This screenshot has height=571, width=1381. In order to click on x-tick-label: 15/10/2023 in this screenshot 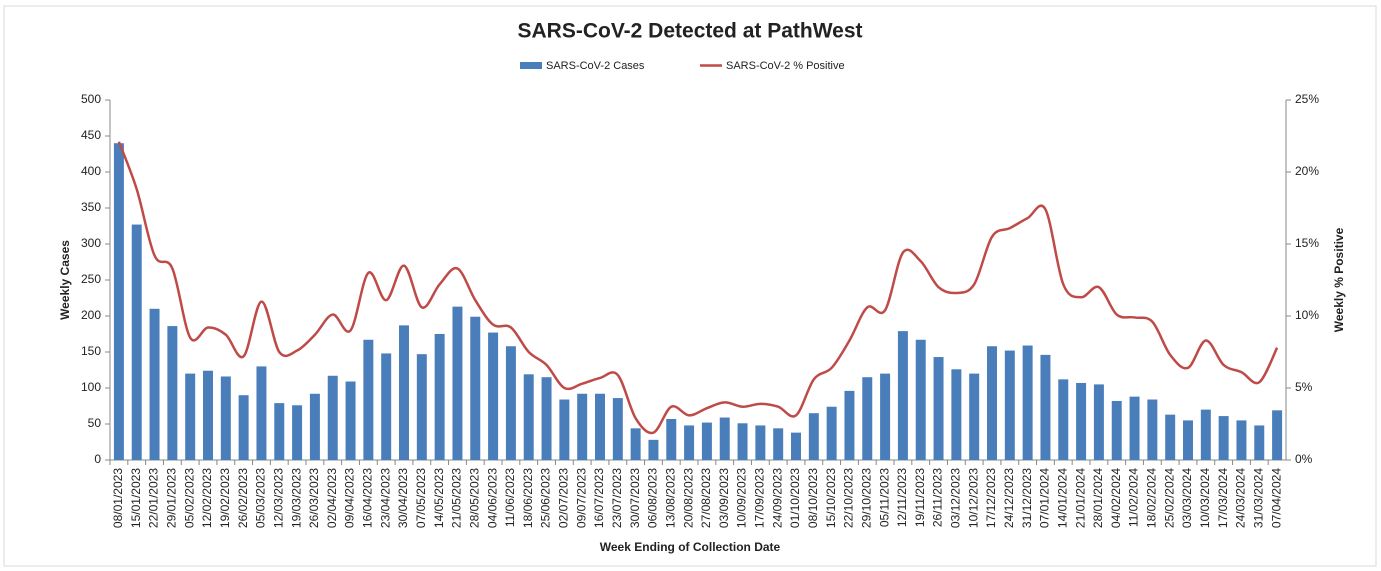, I will do `click(831, 498)`.